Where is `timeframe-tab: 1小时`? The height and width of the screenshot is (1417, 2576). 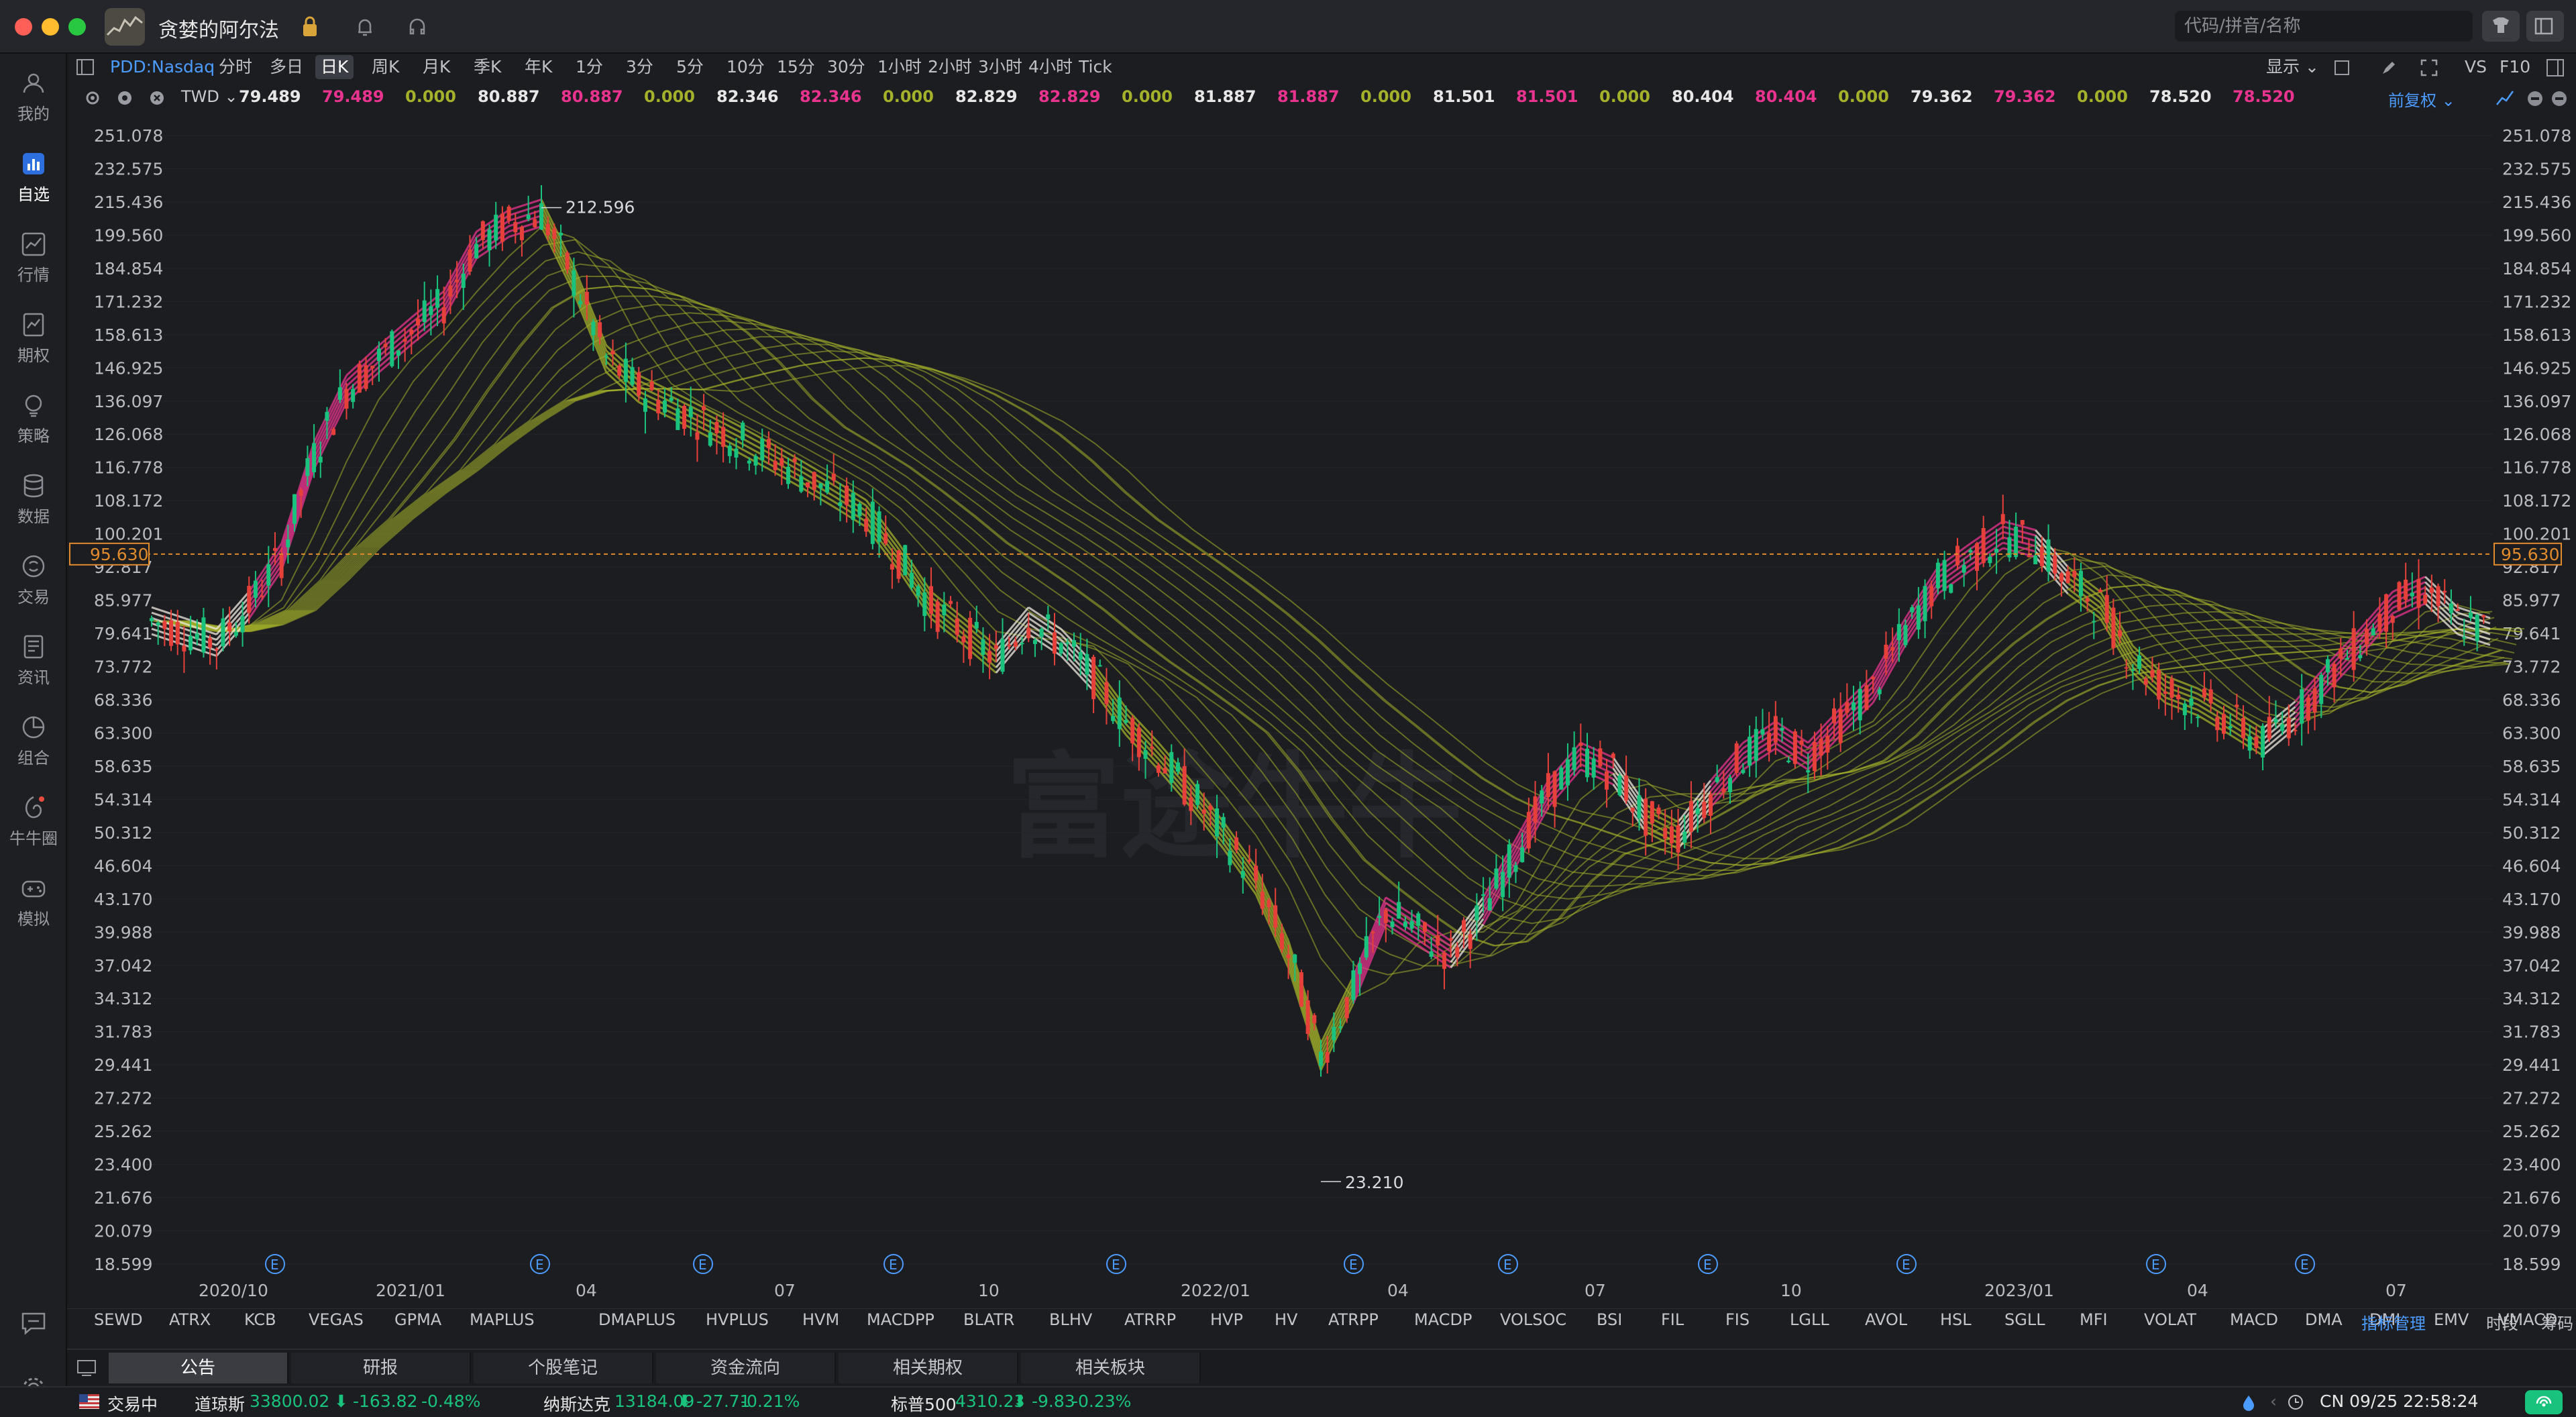
timeframe-tab: 1小时 is located at coordinates (899, 66).